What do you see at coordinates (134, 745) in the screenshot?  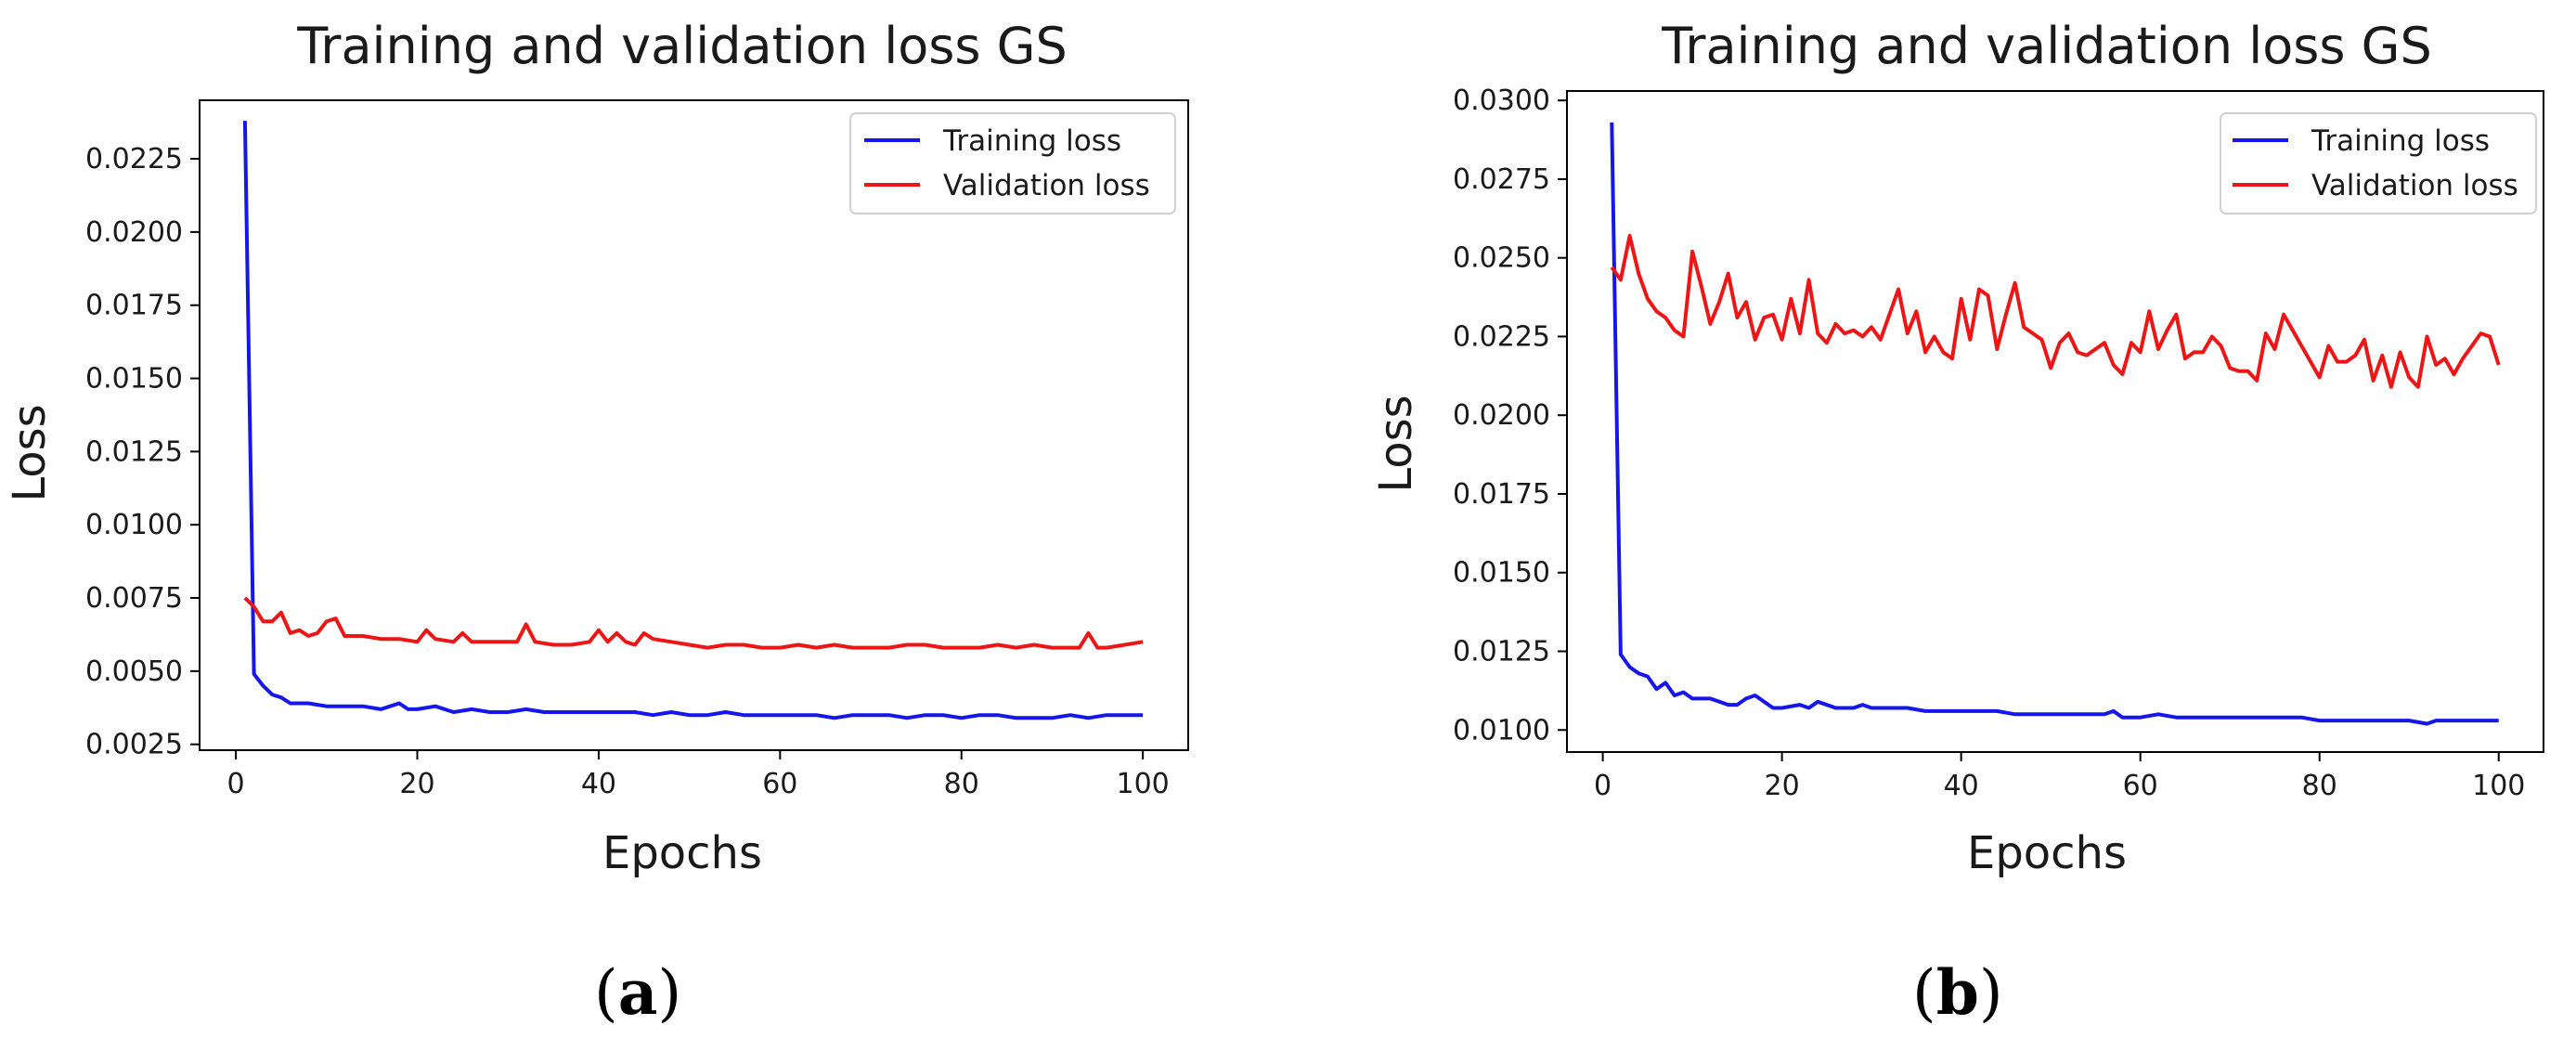 I see `y-tick-label: 0.0025` at bounding box center [134, 745].